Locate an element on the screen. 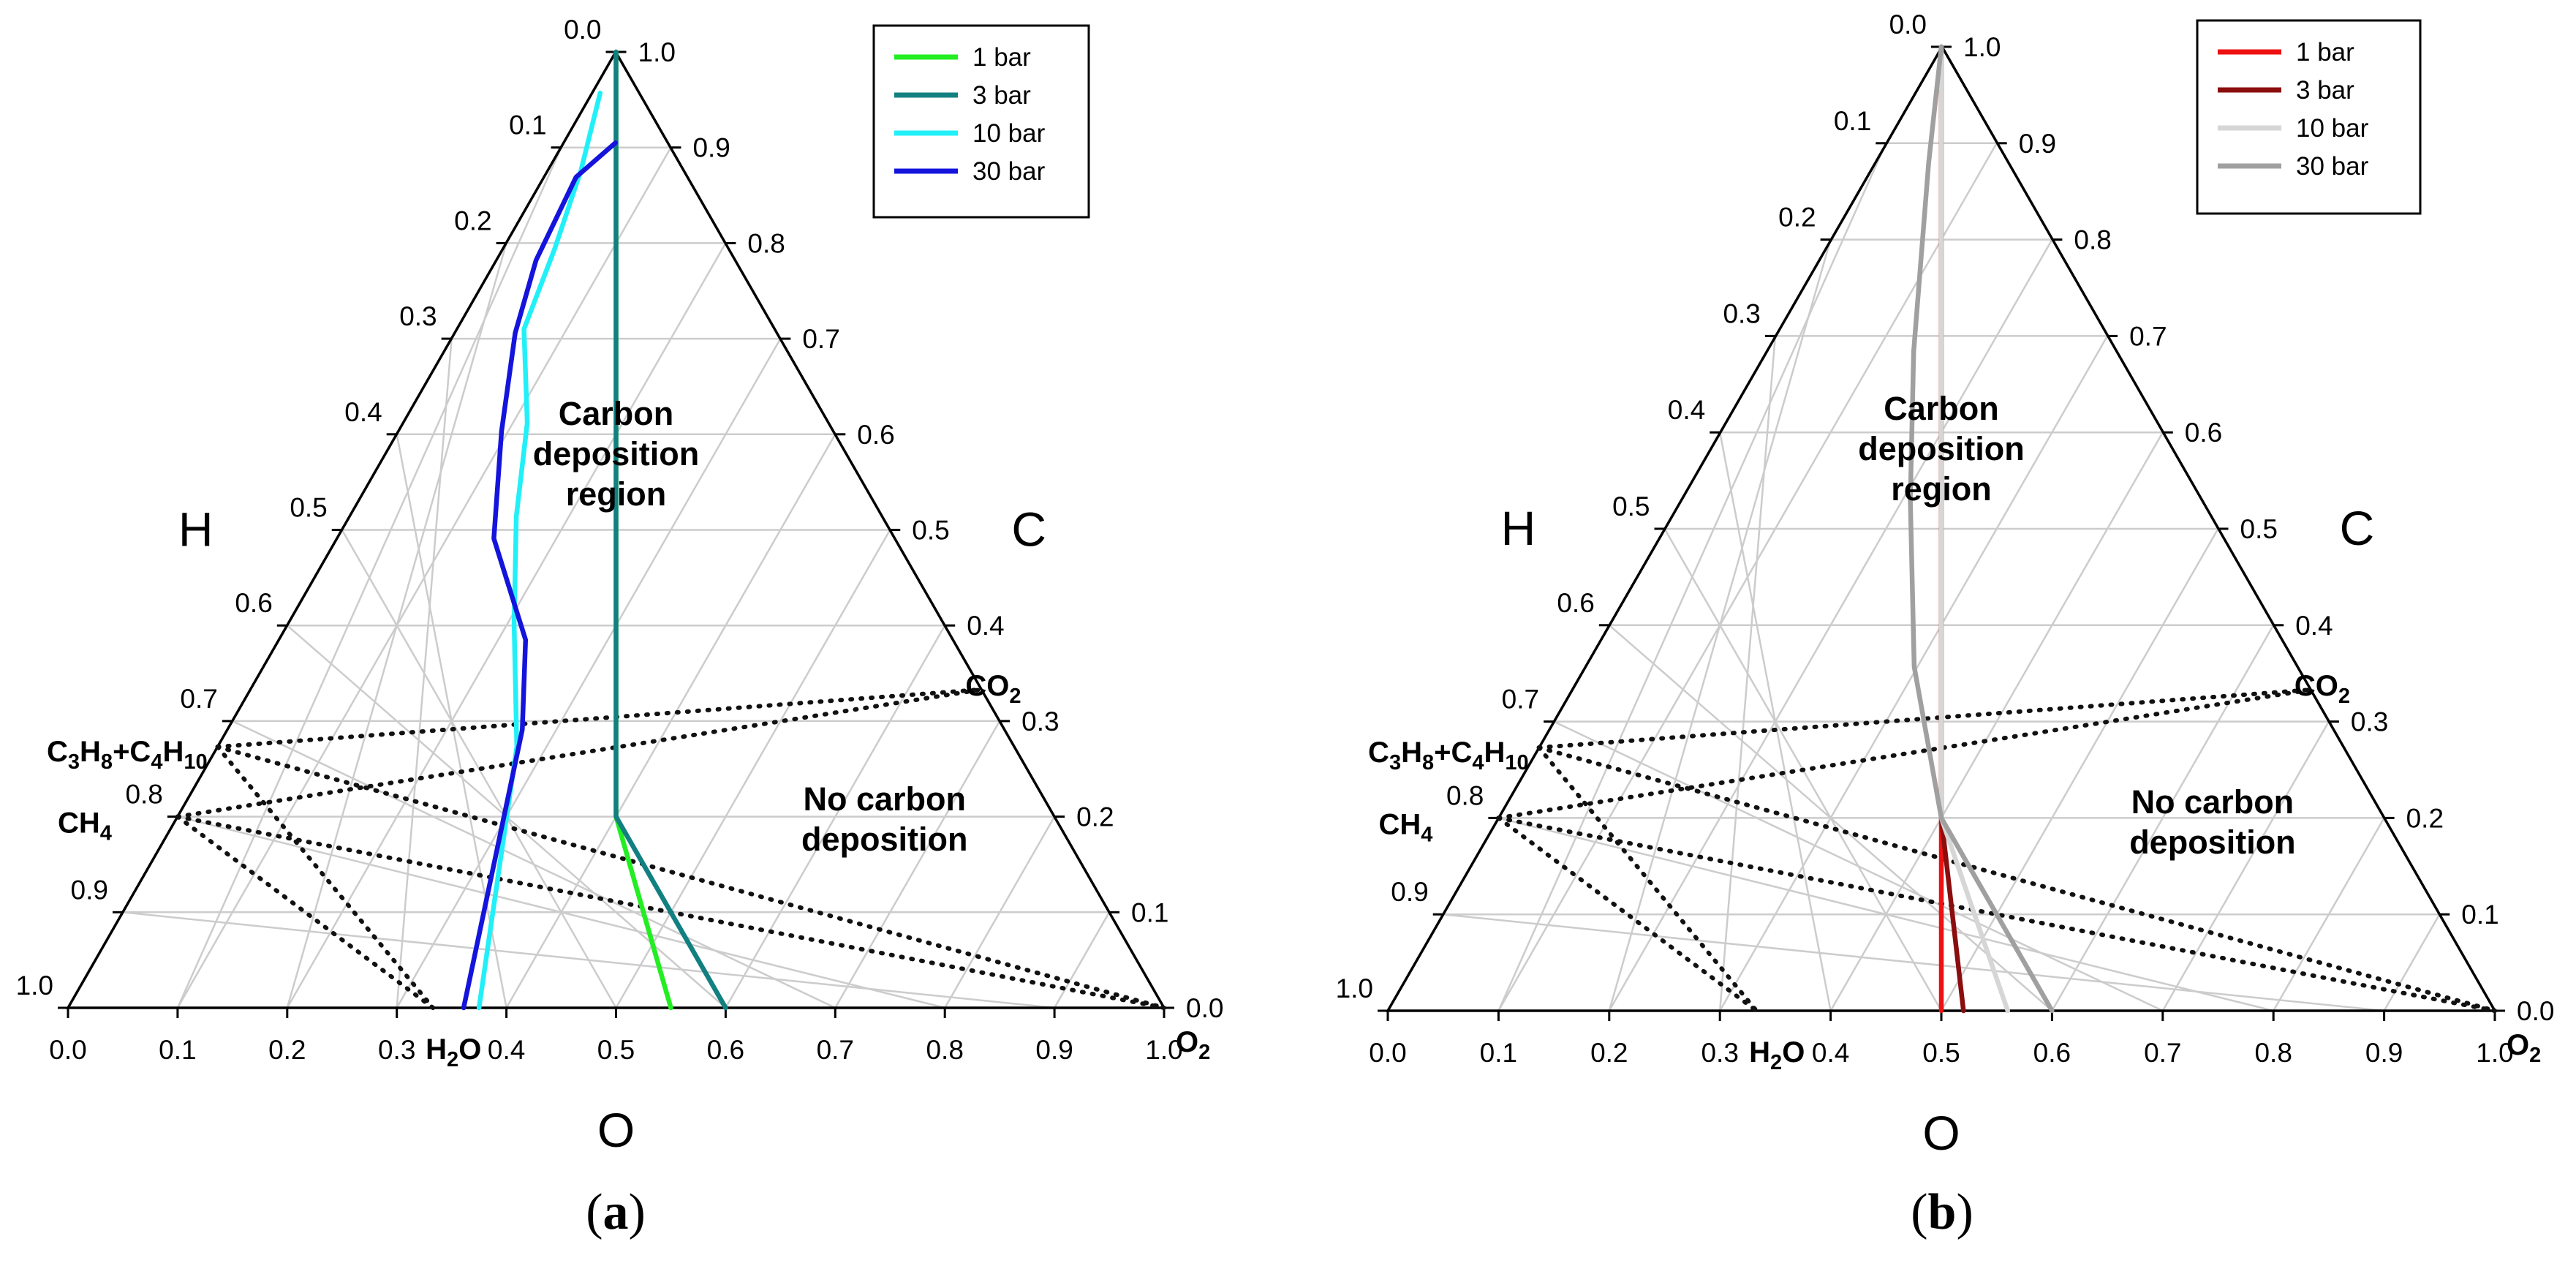 This screenshot has height=1266, width=2576. species-label-part: 8 is located at coordinates (1428, 763).